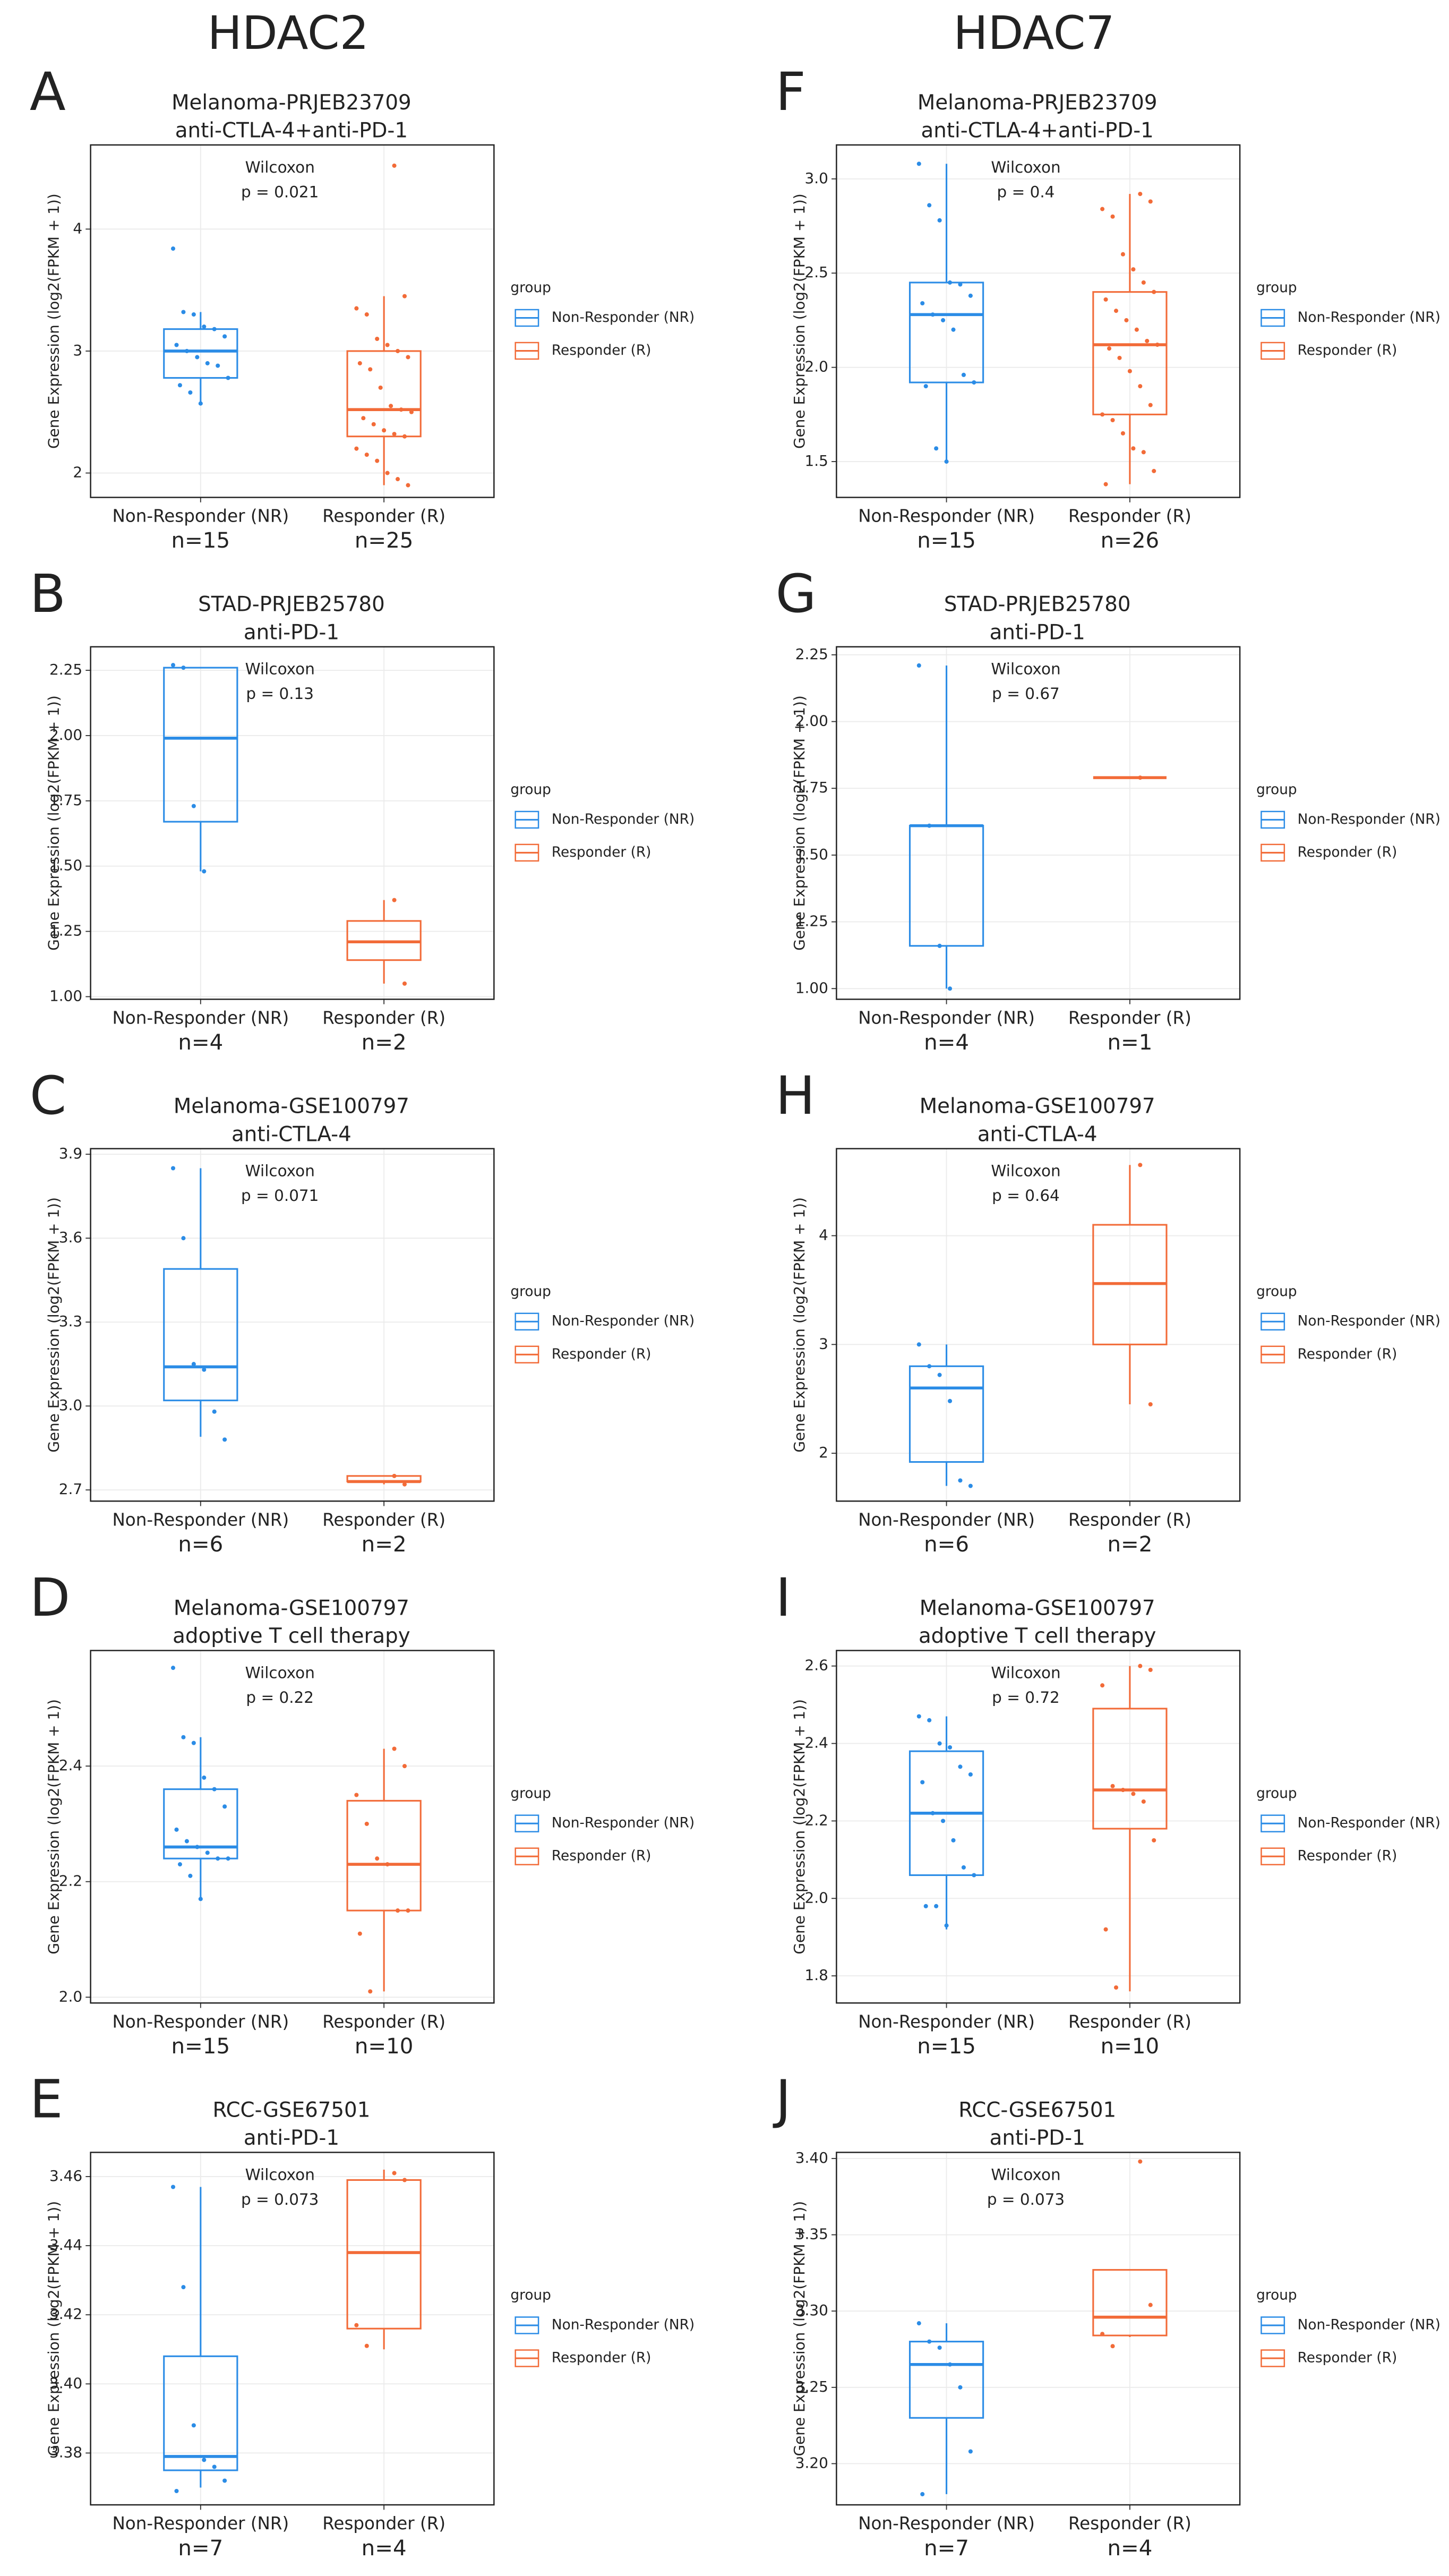 The width and height of the screenshot is (1449, 2576). I want to click on n-label: n=15, so click(201, 541).